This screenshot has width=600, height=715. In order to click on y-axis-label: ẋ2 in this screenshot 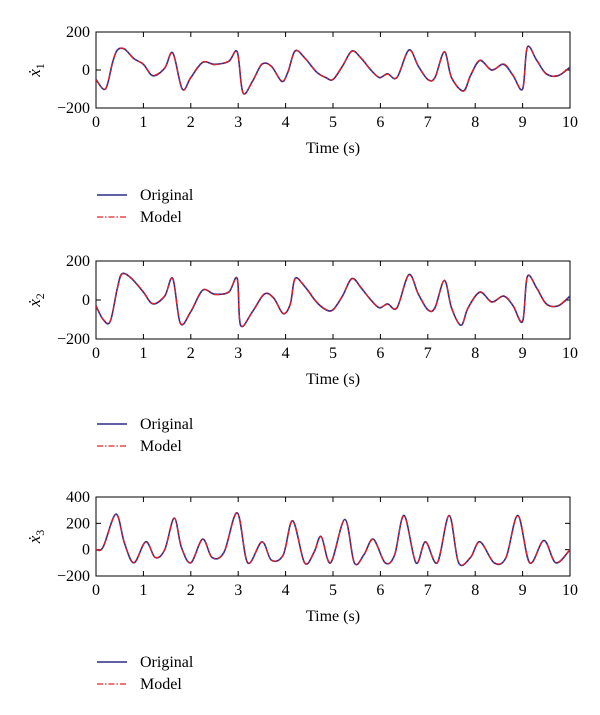, I will do `click(36, 300)`.